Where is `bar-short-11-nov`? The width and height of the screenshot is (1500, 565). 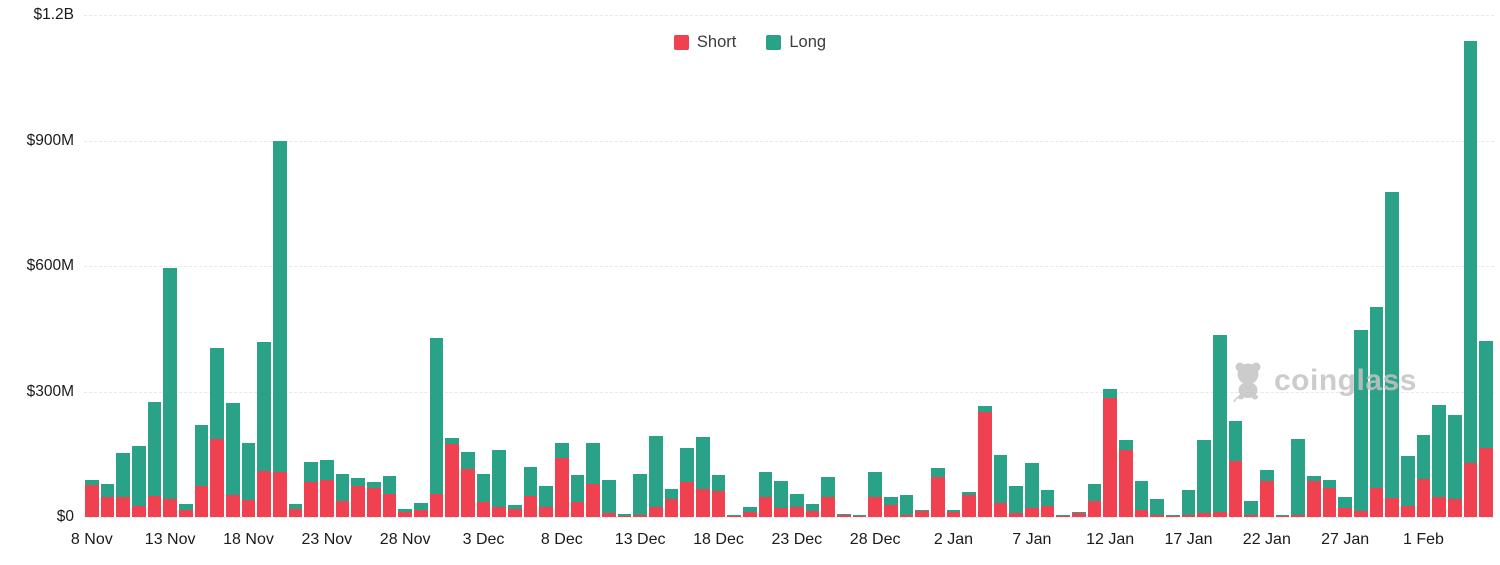
bar-short-11-nov is located at coordinates (139, 511).